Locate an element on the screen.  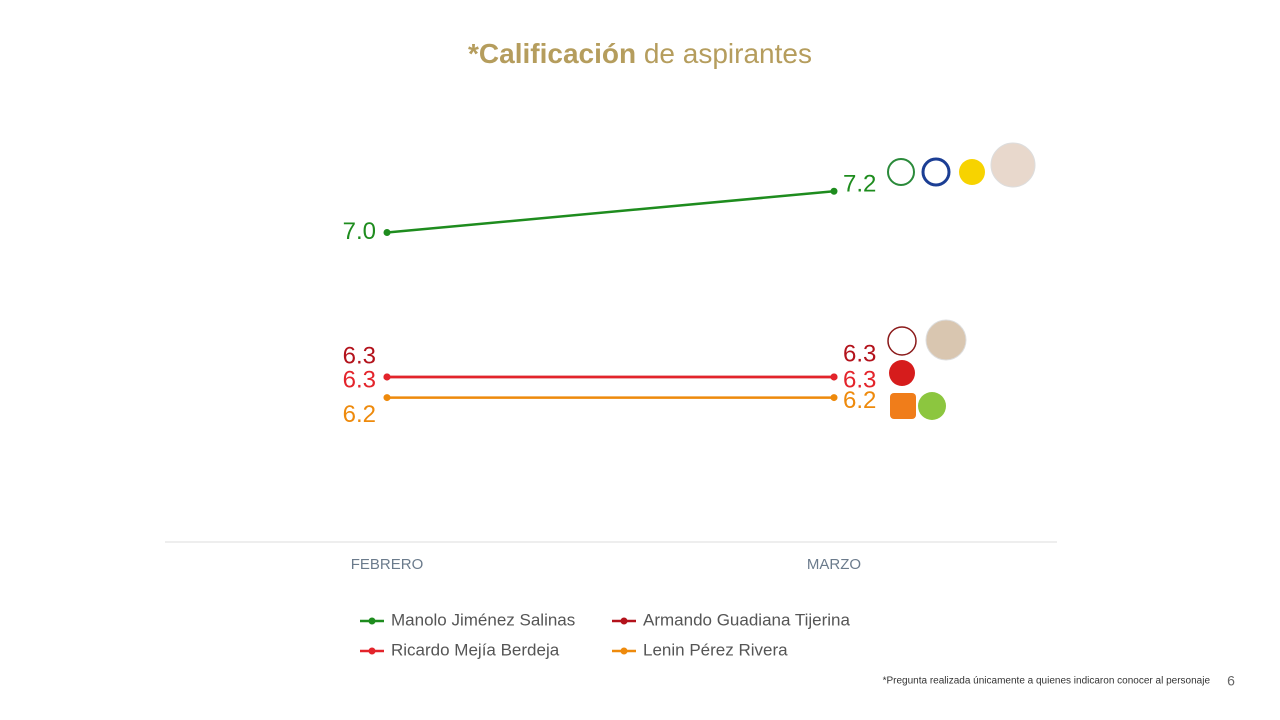
data-label: 7.0 is located at coordinates (359, 231).